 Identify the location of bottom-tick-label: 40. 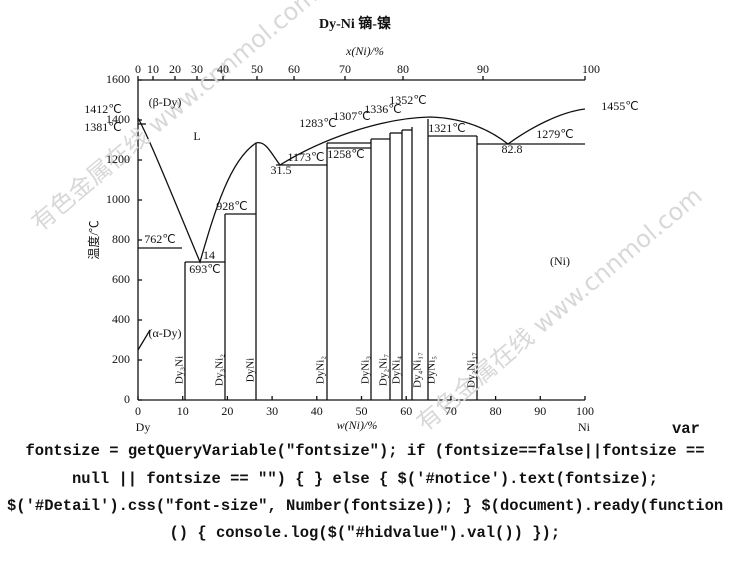
(317, 411).